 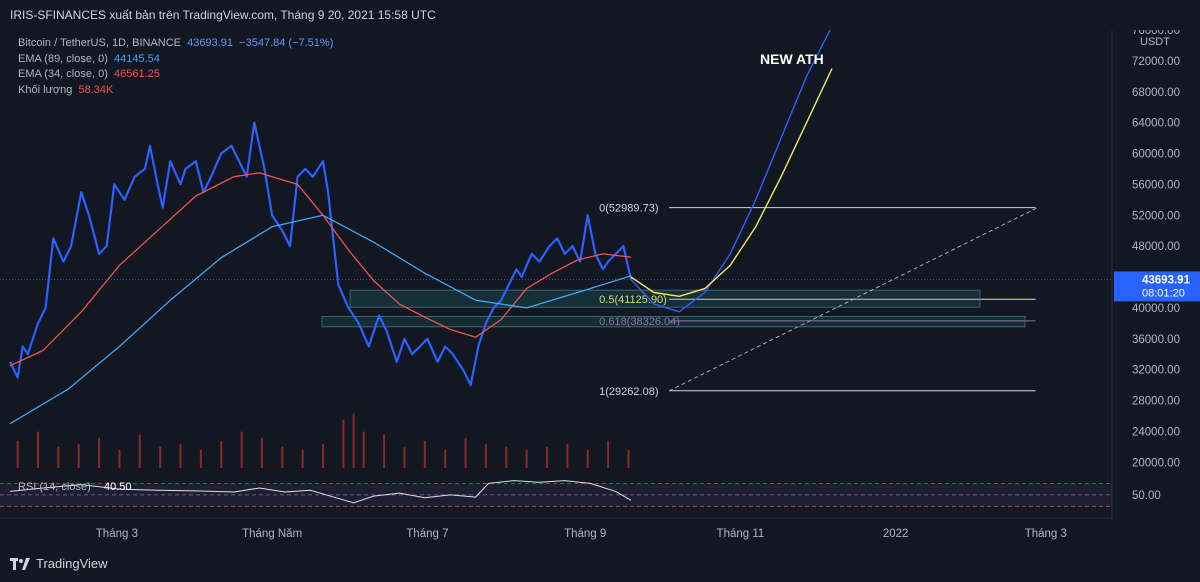 What do you see at coordinates (210, 43) in the screenshot?
I see `price-value: 43693.91` at bounding box center [210, 43].